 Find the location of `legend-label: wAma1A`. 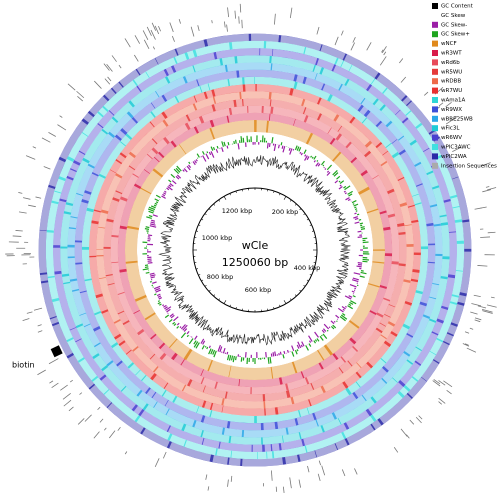

legend-label: wAma1A is located at coordinates (453, 101).